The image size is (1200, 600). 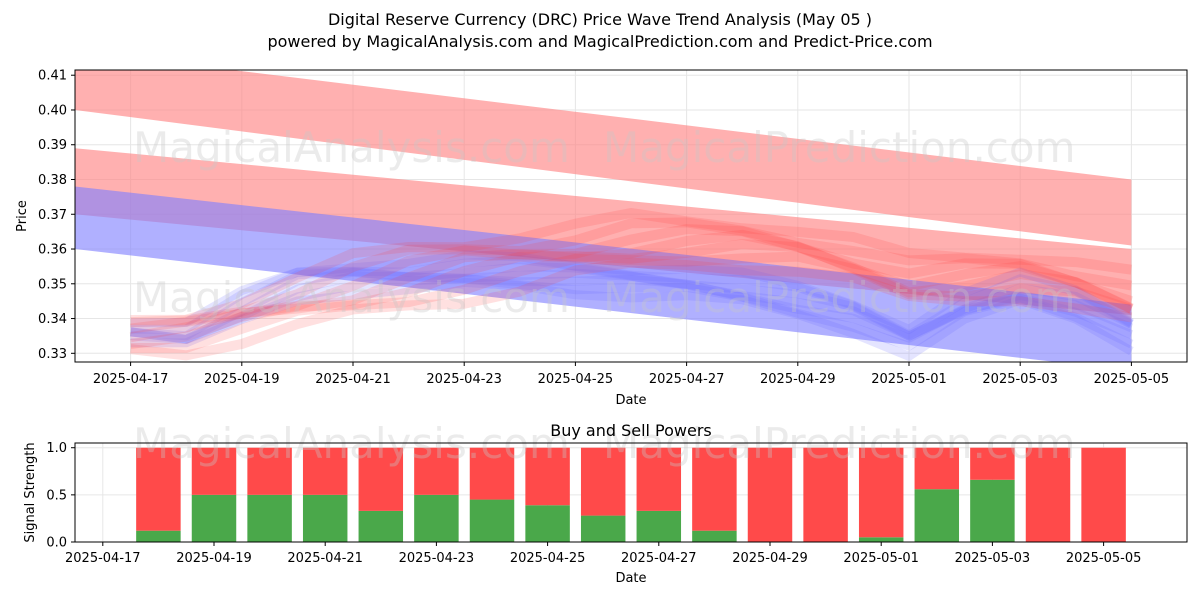 What do you see at coordinates (993, 558) in the screenshot?
I see `signal-x-tick-label-8: 2025-05-03` at bounding box center [993, 558].